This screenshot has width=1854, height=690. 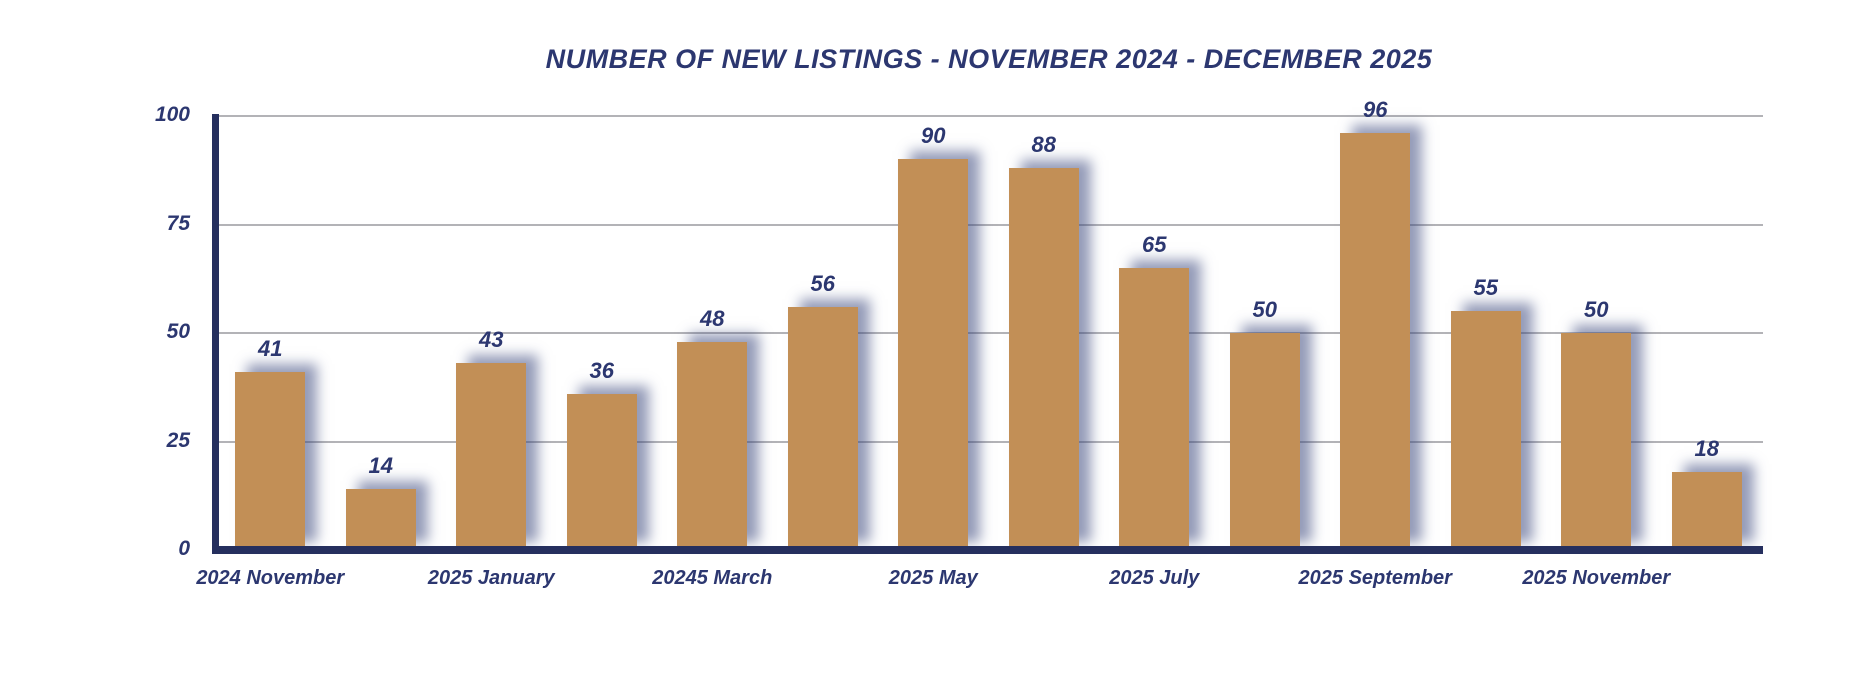 What do you see at coordinates (991, 116) in the screenshot?
I see `gridline-y100` at bounding box center [991, 116].